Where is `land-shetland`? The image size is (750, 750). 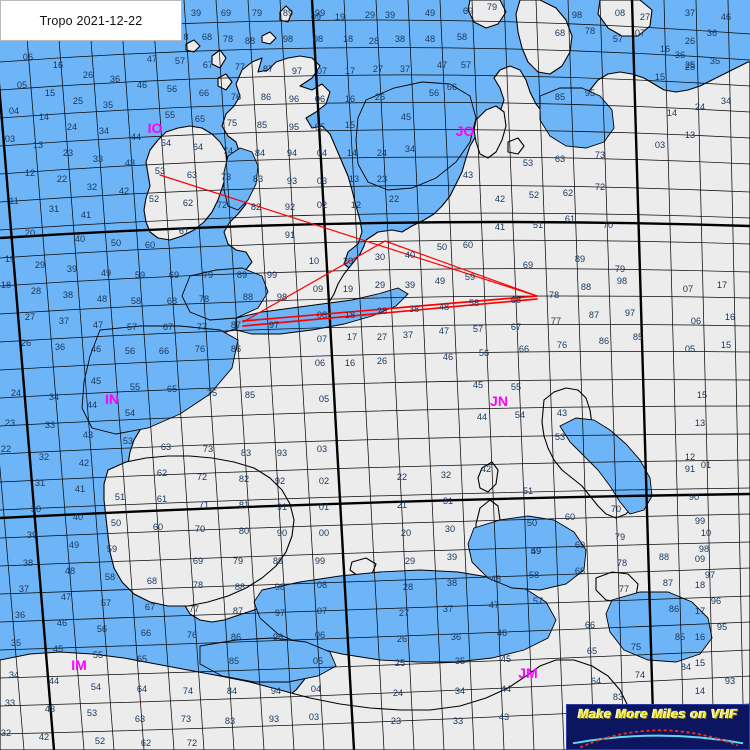
land-shetland is located at coordinates (286, 14).